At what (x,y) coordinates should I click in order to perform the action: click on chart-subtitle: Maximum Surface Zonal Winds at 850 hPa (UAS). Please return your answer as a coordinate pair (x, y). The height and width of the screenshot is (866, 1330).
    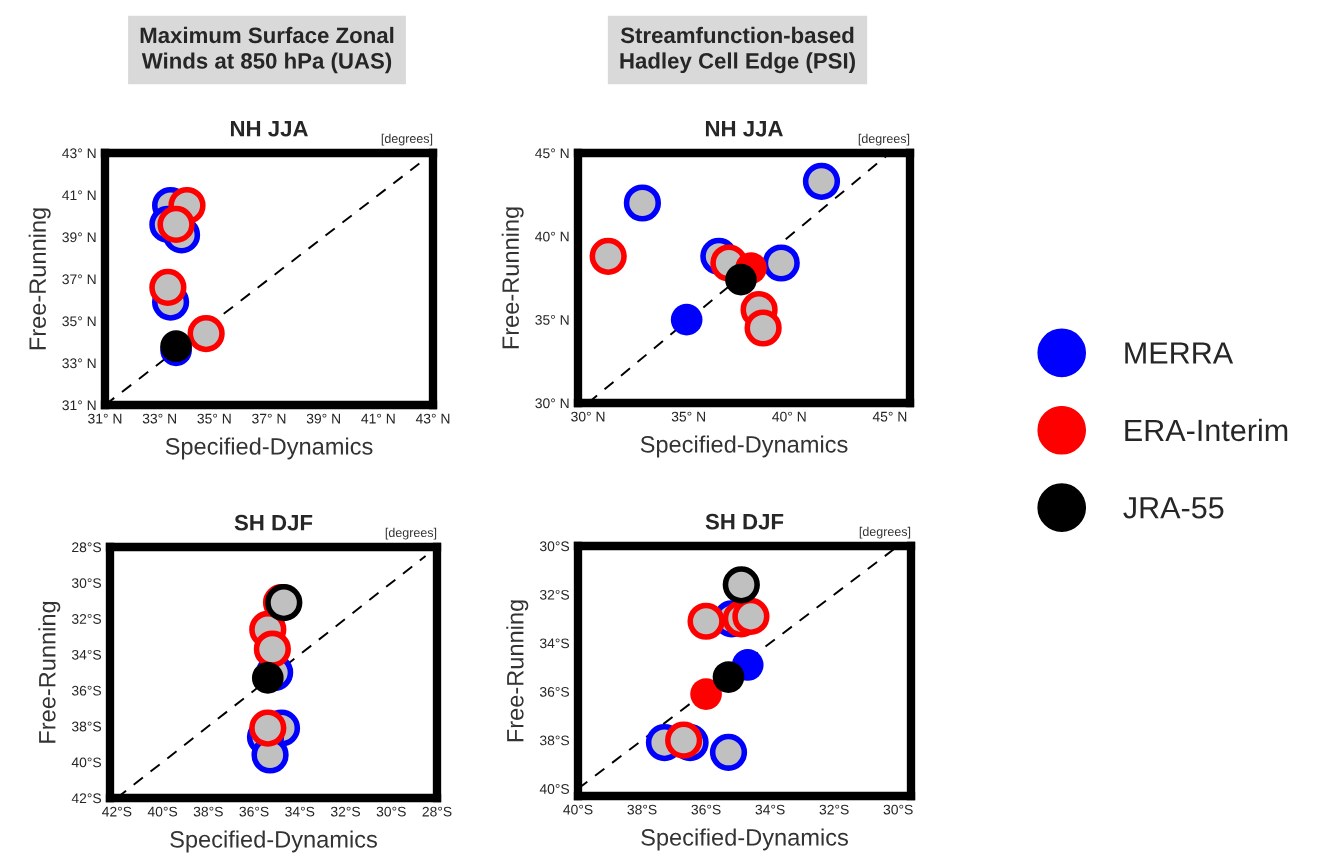
    Looking at the image, I should click on (267, 50).